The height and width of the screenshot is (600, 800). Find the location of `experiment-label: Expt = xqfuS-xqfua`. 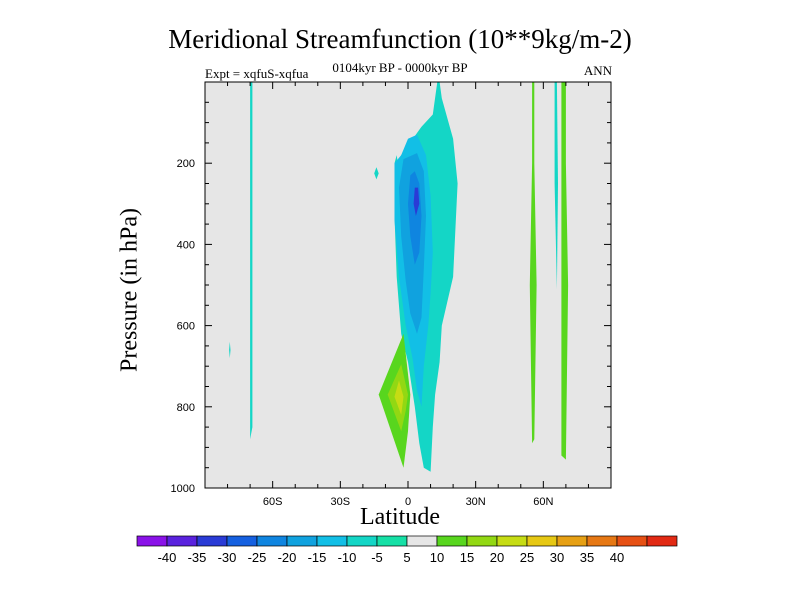

experiment-label: Expt = xqfuS-xqfua is located at coordinates (257, 73).